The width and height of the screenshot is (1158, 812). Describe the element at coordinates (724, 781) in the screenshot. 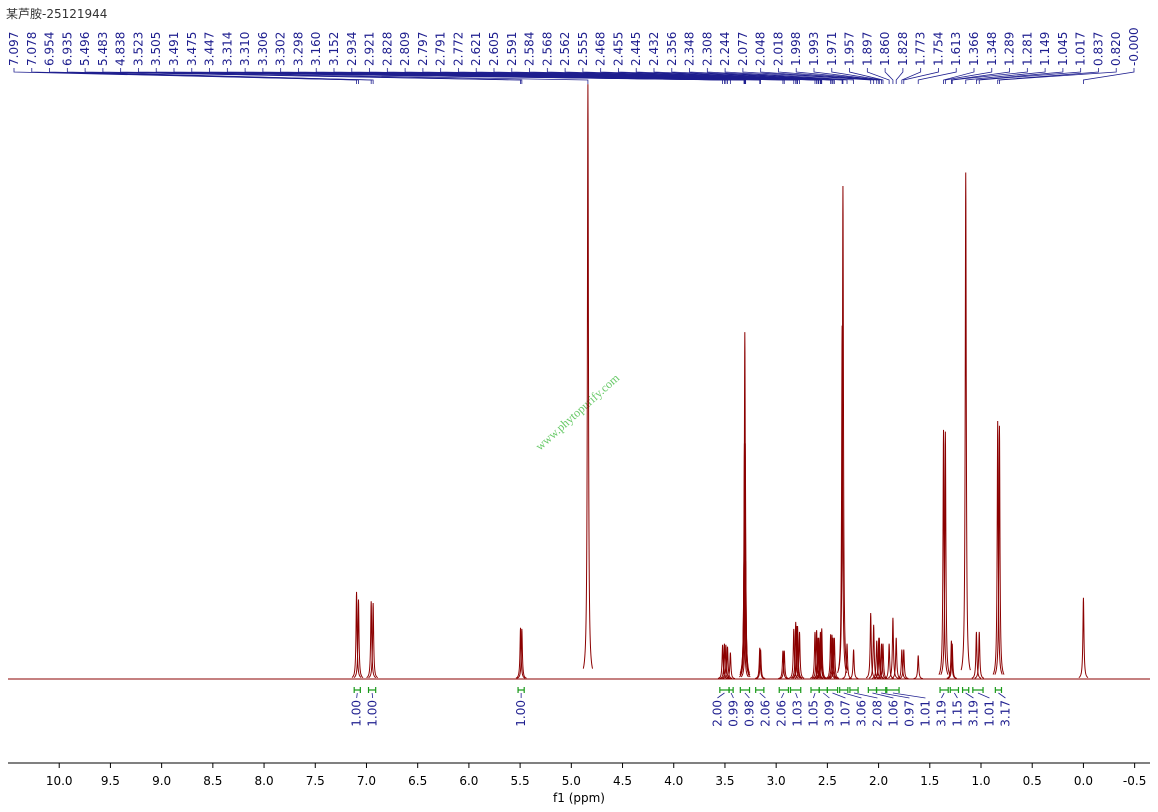

I see `x-tick-label: 3.5` at that location.